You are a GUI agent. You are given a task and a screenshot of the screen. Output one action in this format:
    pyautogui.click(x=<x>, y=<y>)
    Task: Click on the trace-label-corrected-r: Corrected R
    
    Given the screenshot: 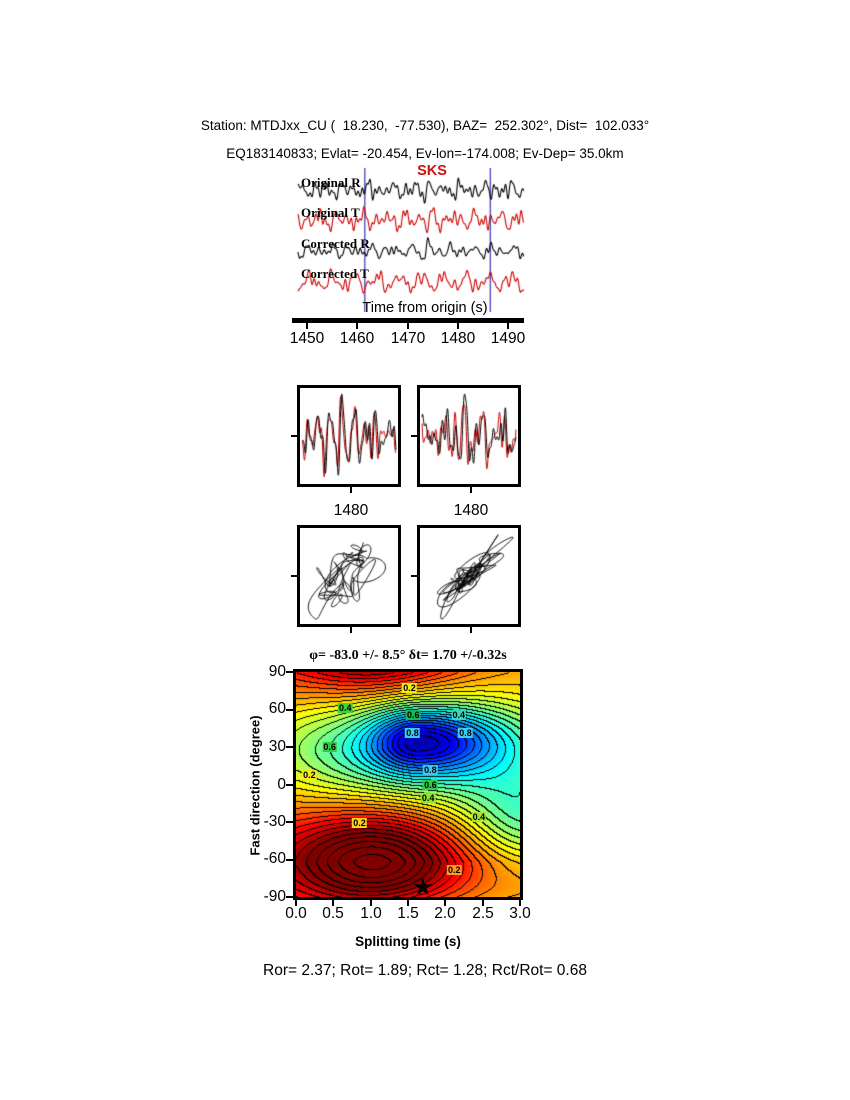 What is the action you would take?
    pyautogui.click(x=335, y=243)
    